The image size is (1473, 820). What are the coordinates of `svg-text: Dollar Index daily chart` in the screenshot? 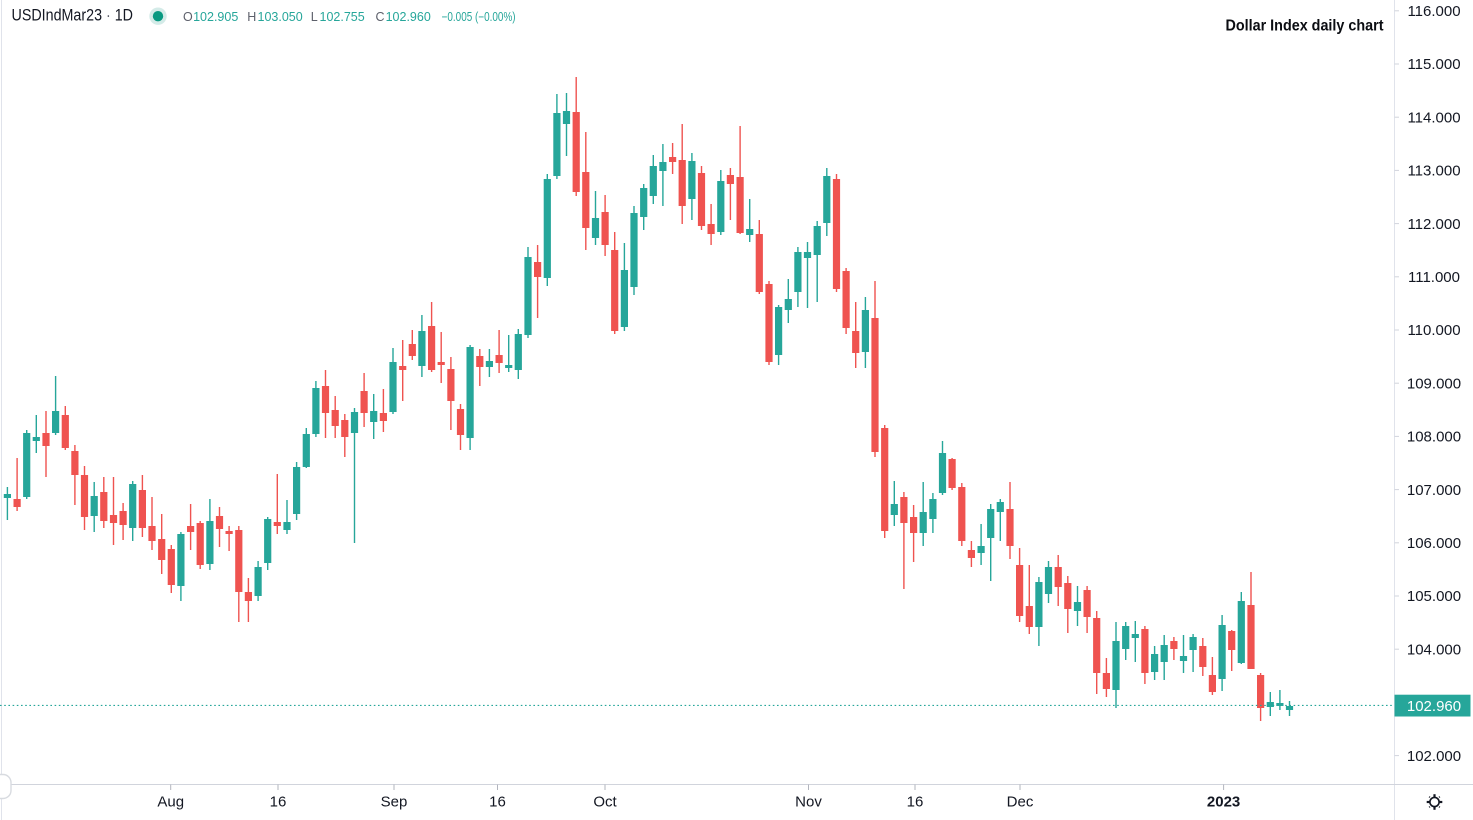 It's located at (1305, 26).